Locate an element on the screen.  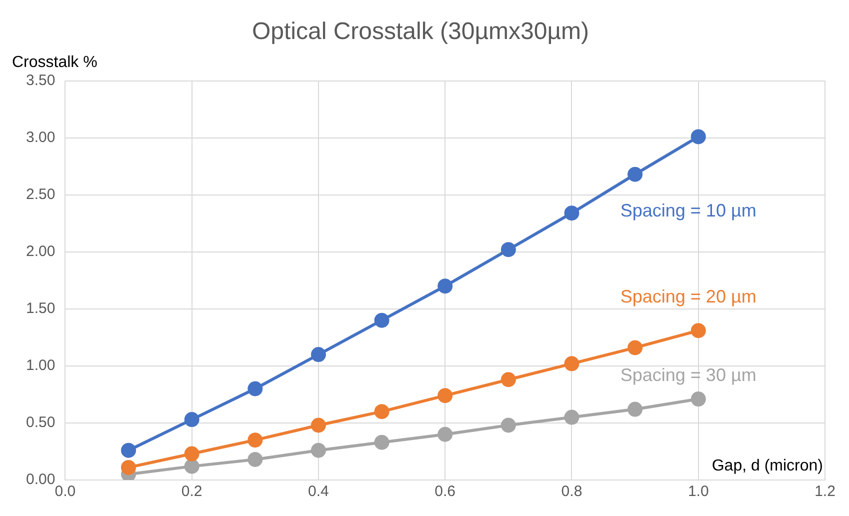
y-tick-label: 0.50 is located at coordinates (41, 423).